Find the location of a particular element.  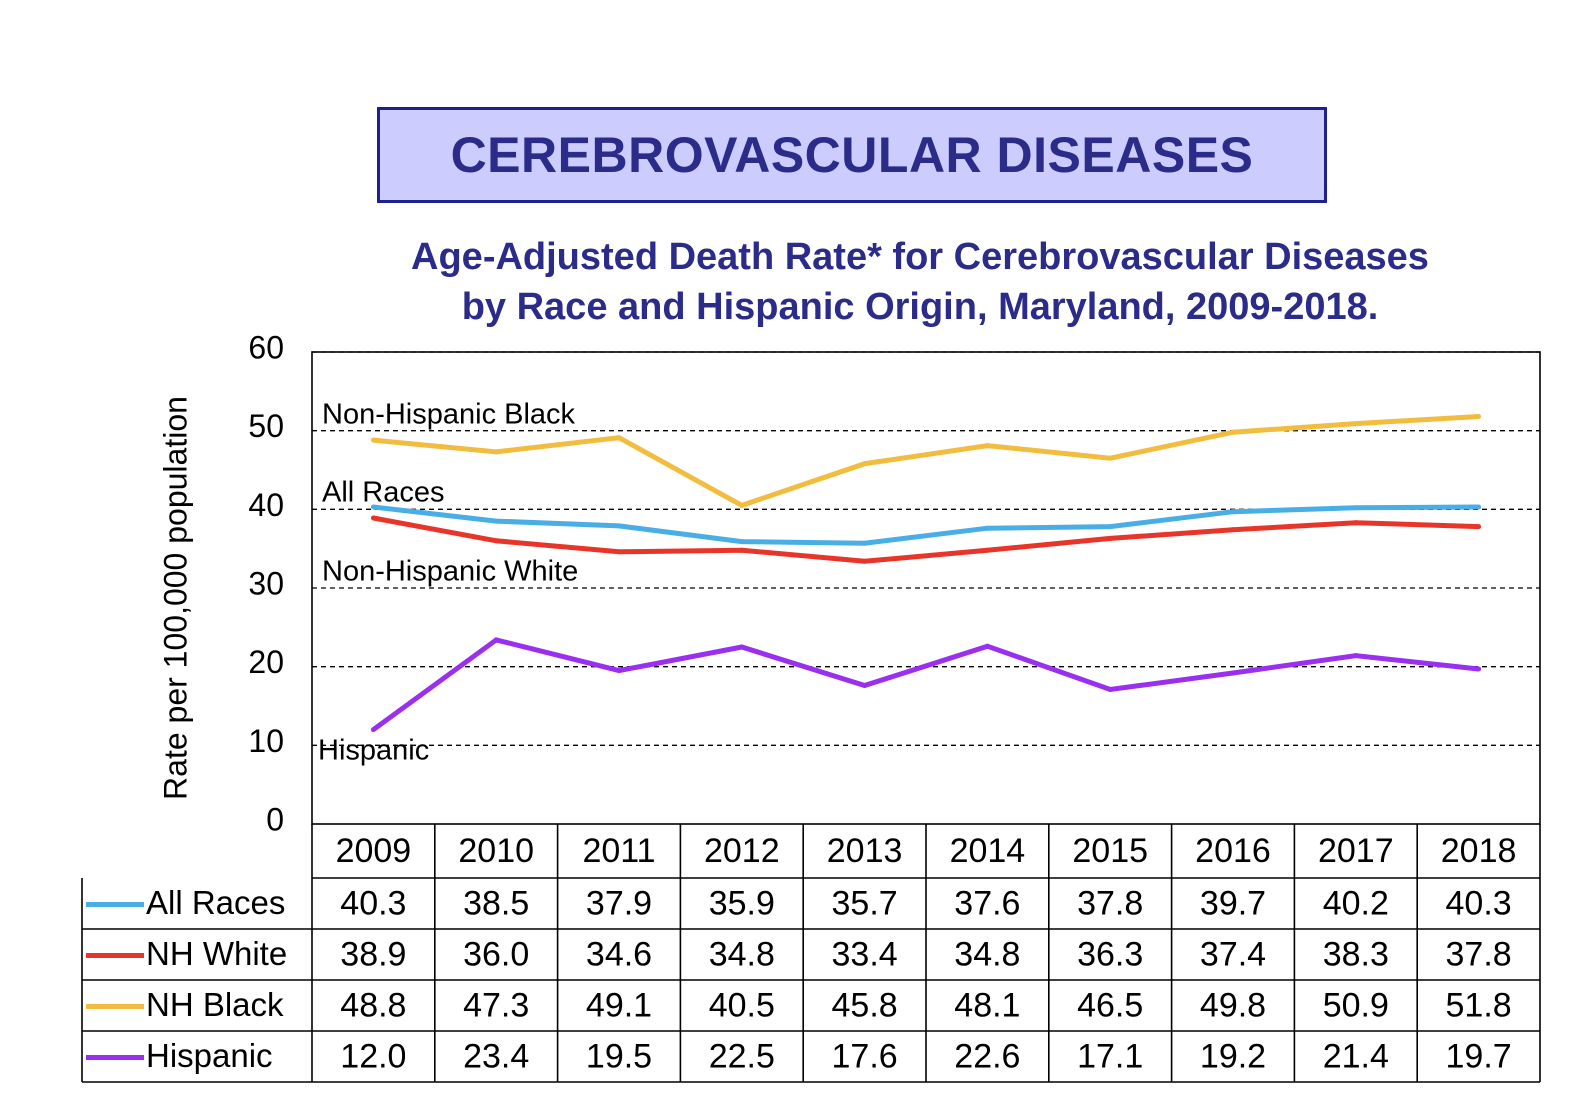

table-cell-2-0: 48.8 is located at coordinates (373, 1005).